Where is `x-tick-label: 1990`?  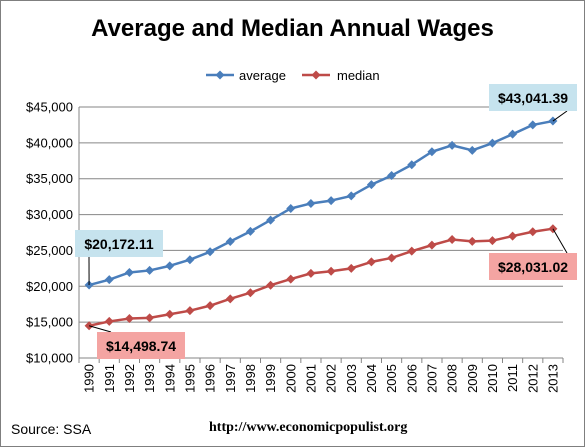 x-tick-label: 1990 is located at coordinates (89, 378).